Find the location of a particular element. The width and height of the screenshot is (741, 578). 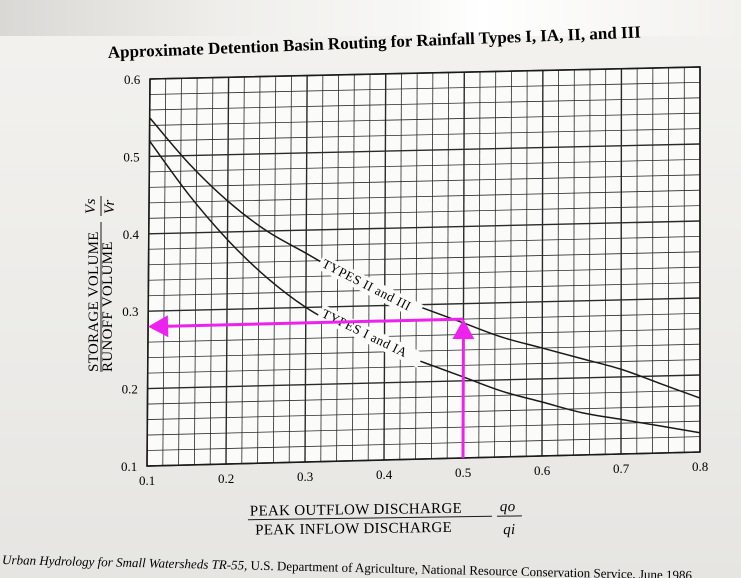

page-top-shadow is located at coordinates (370, 18).